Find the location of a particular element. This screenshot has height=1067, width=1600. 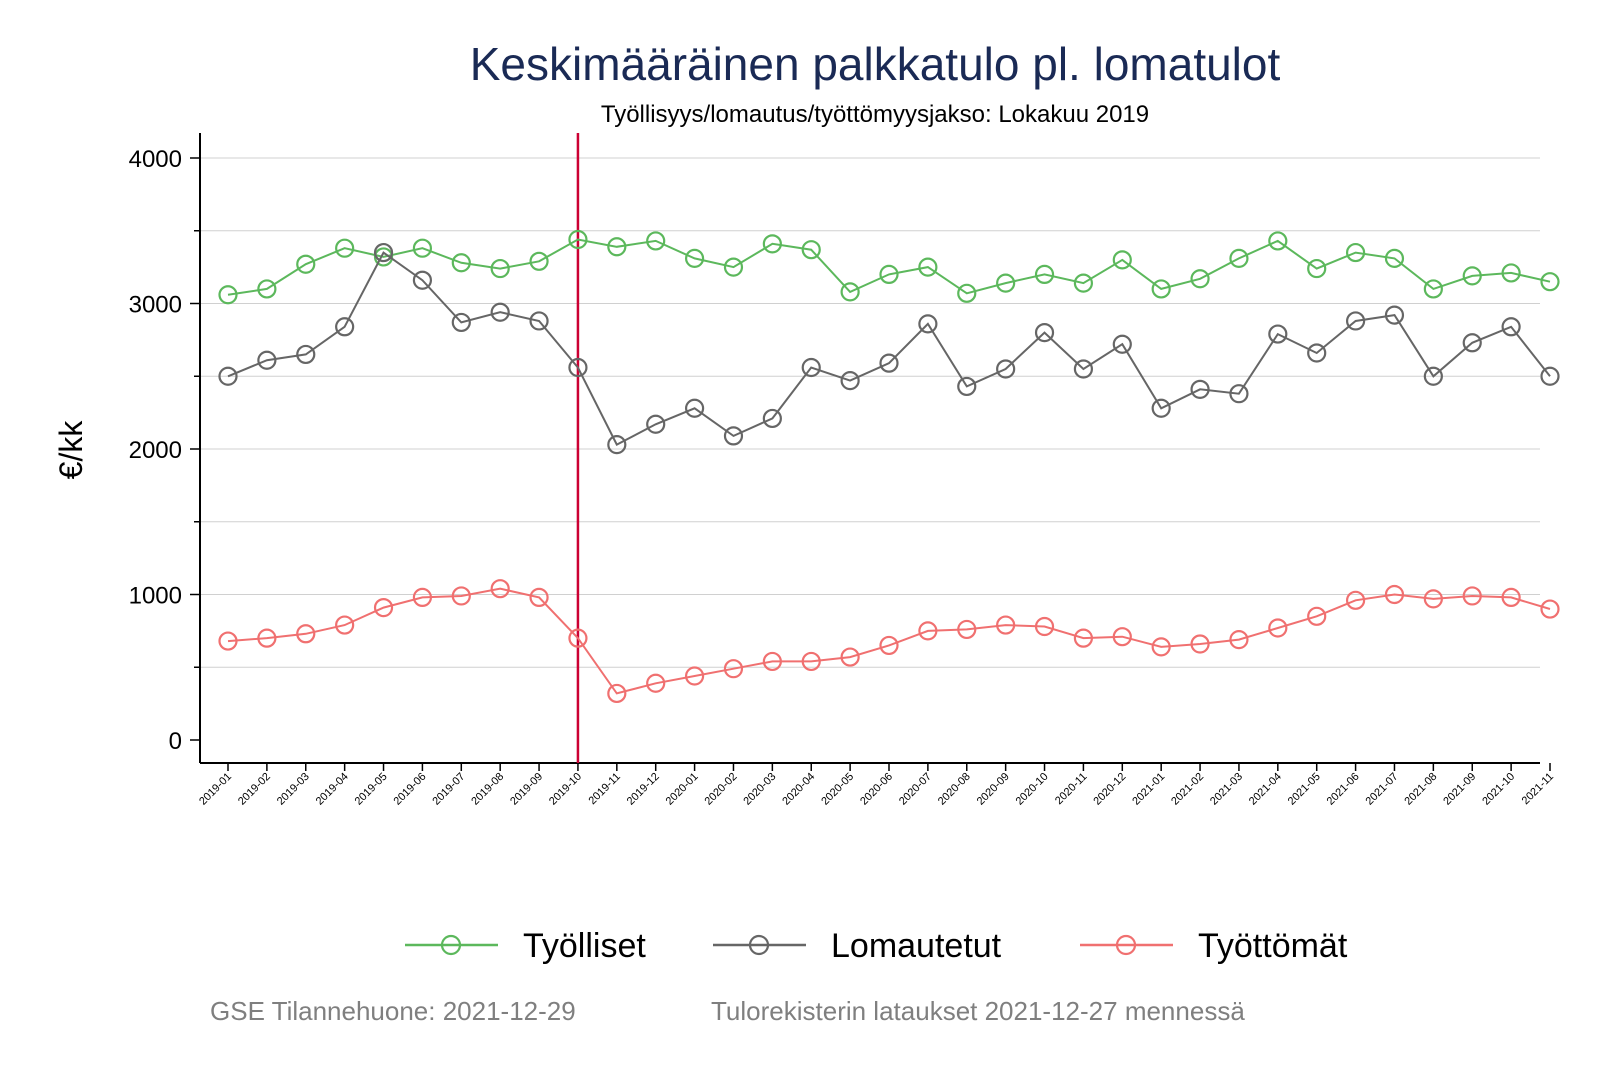

x-tick-label: 2020-01 is located at coordinates (682, 789).